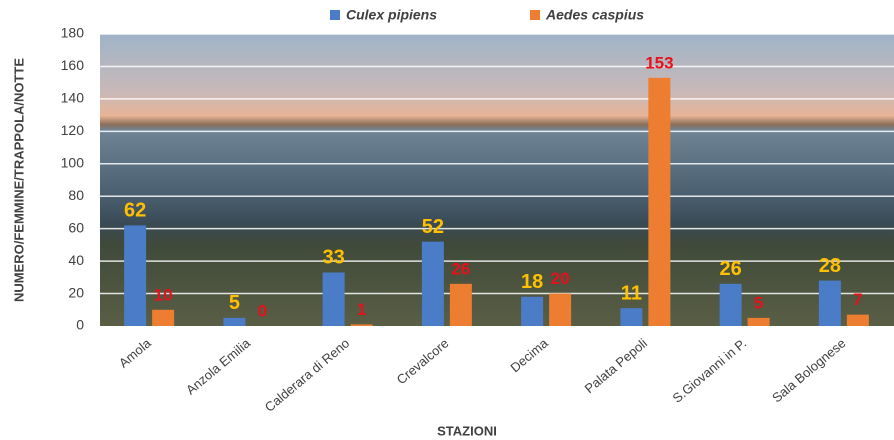  I want to click on legend-label: Culex pipiens, so click(391, 15).